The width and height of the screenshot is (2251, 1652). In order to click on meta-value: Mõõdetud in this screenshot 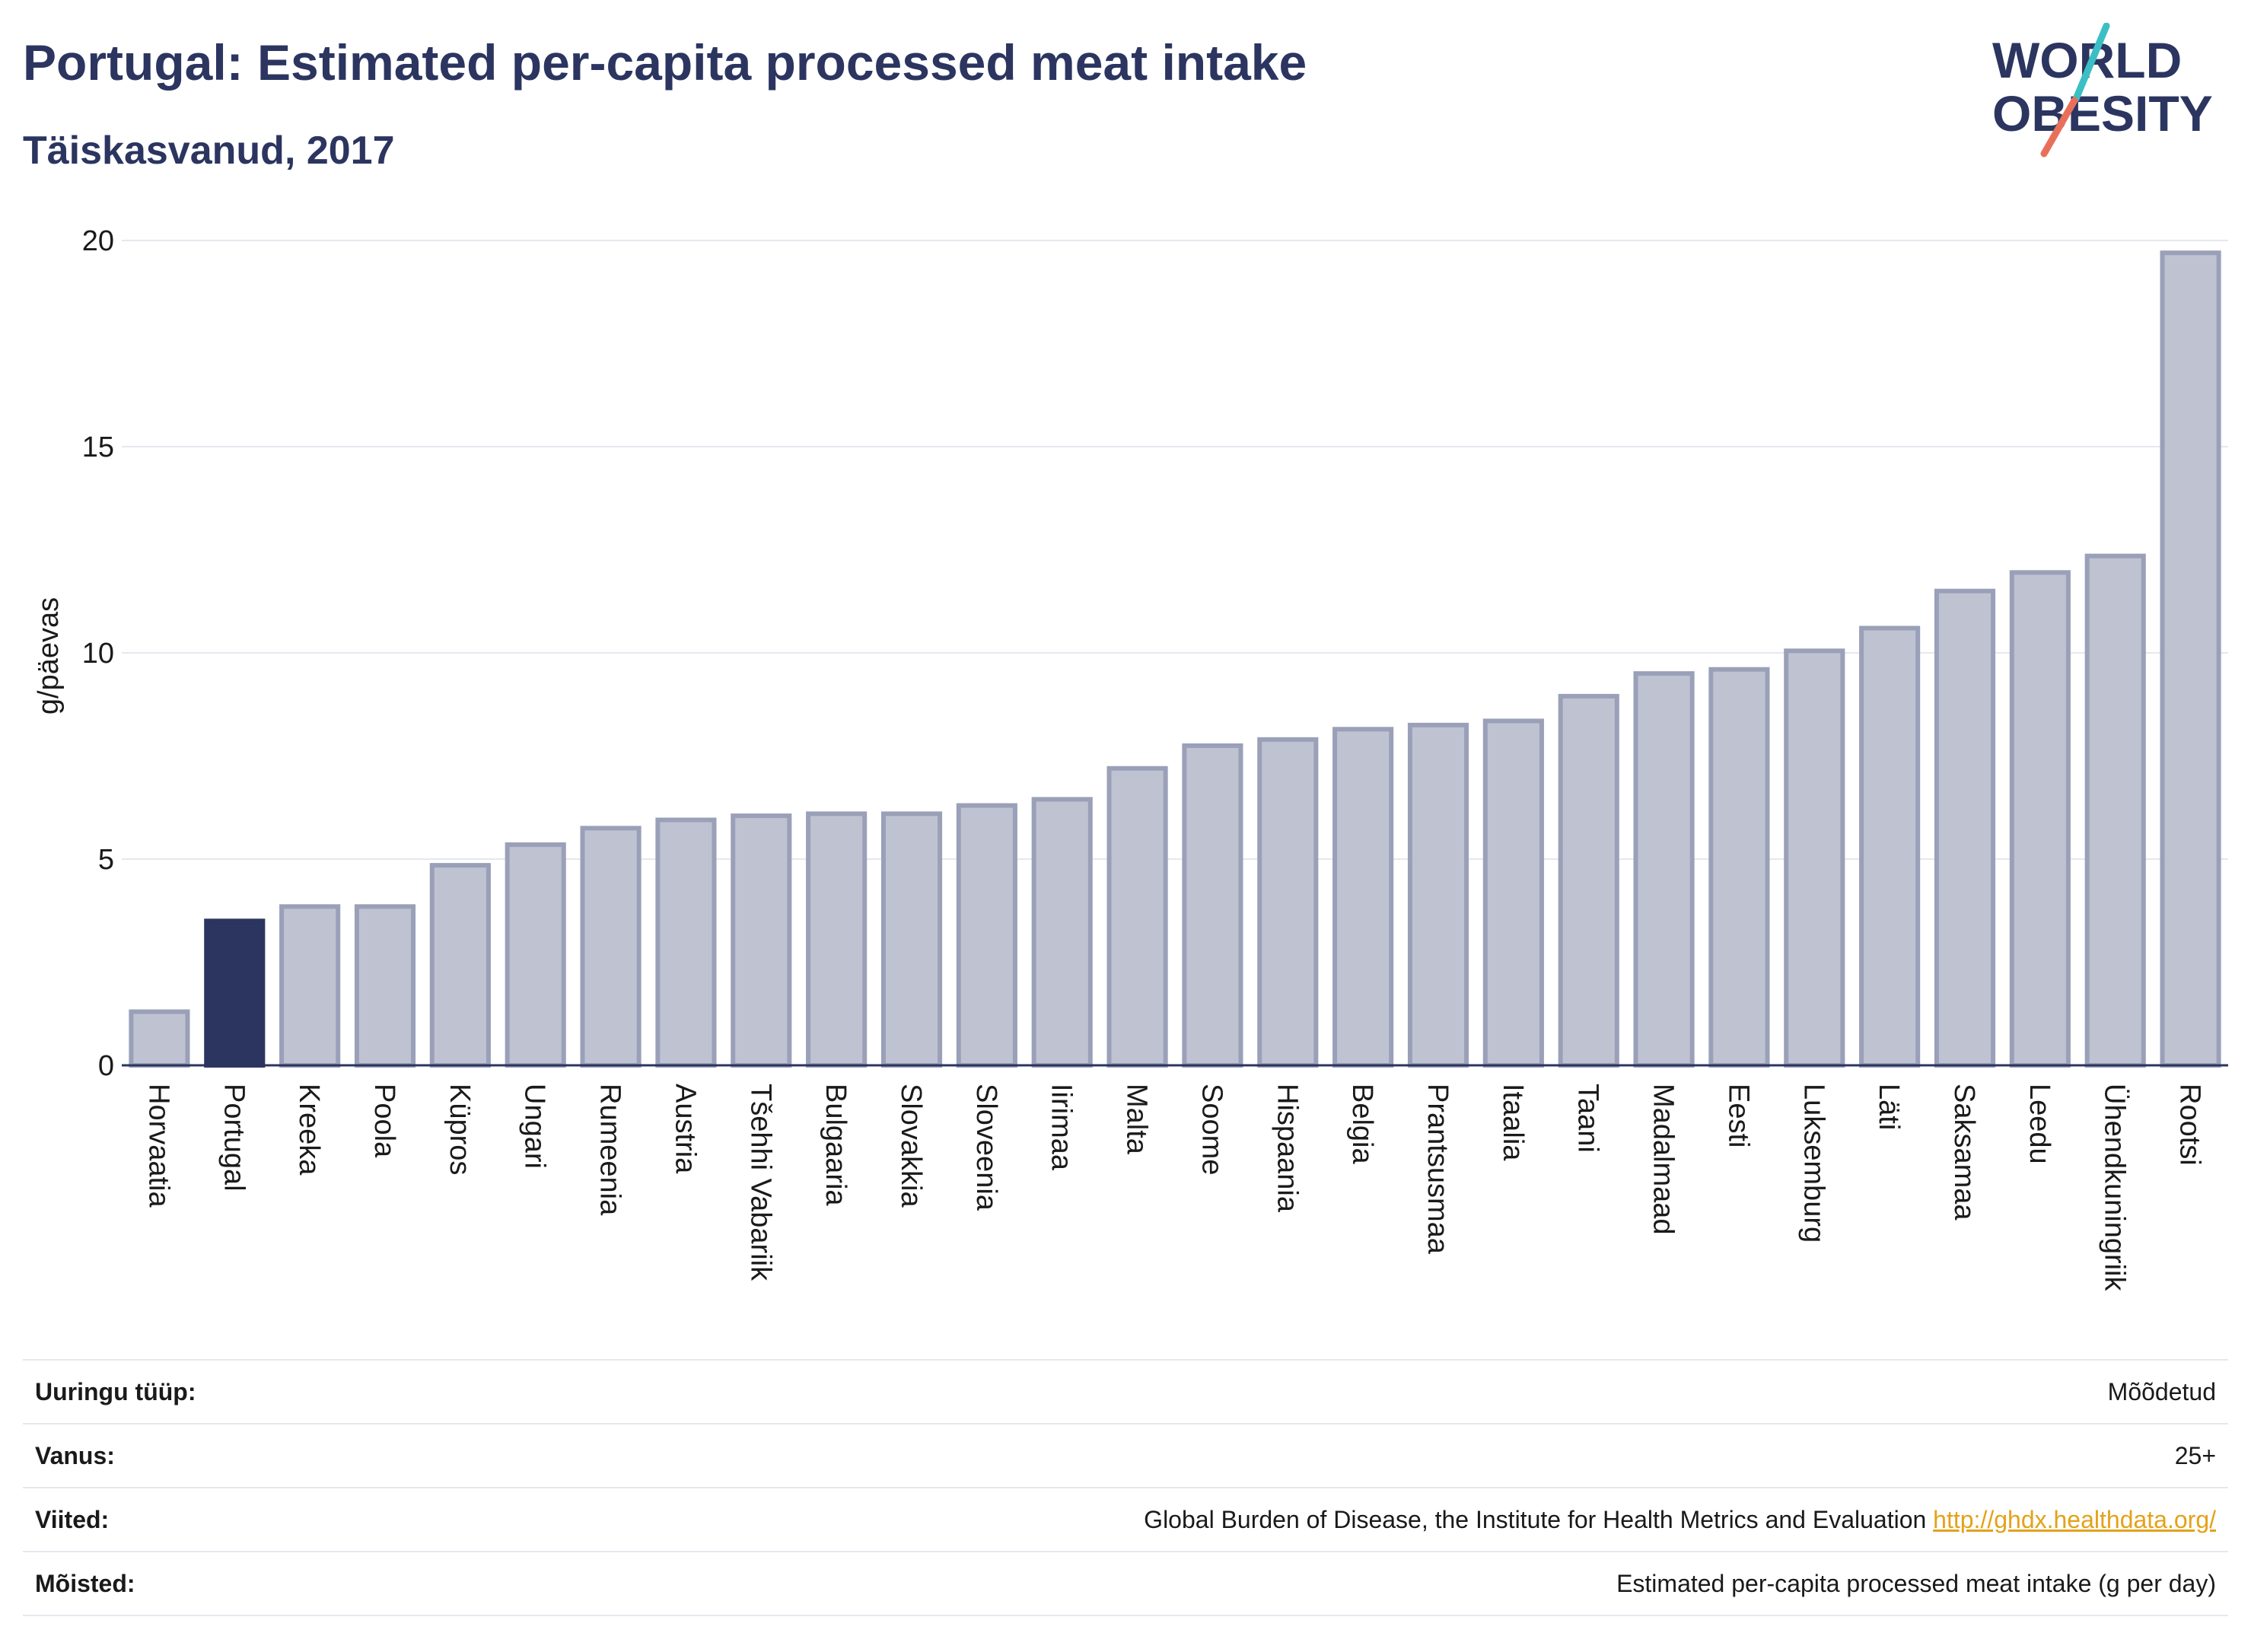, I will do `click(2161, 1391)`.